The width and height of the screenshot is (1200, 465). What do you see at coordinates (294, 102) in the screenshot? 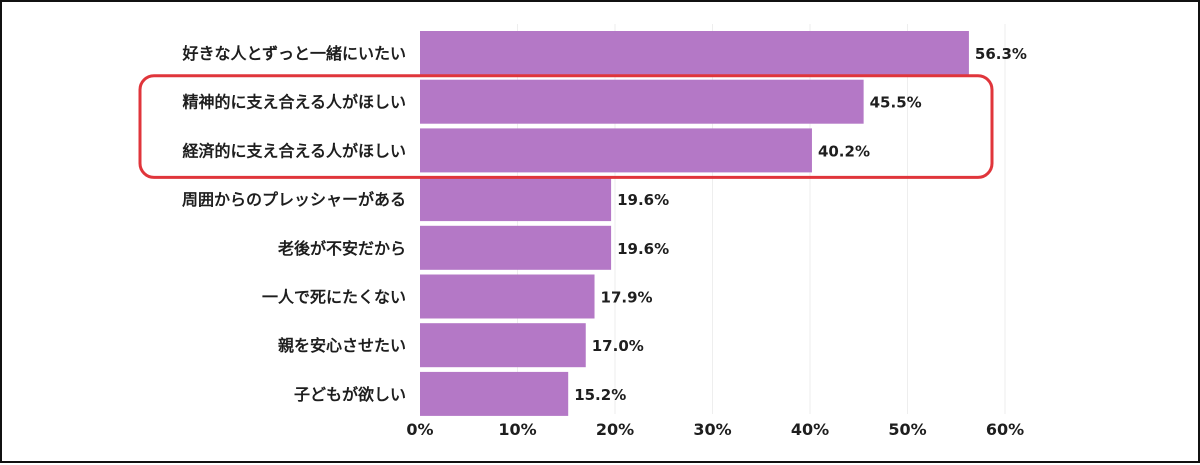
I see `category-label: 精神的に支え合える人がほしい` at bounding box center [294, 102].